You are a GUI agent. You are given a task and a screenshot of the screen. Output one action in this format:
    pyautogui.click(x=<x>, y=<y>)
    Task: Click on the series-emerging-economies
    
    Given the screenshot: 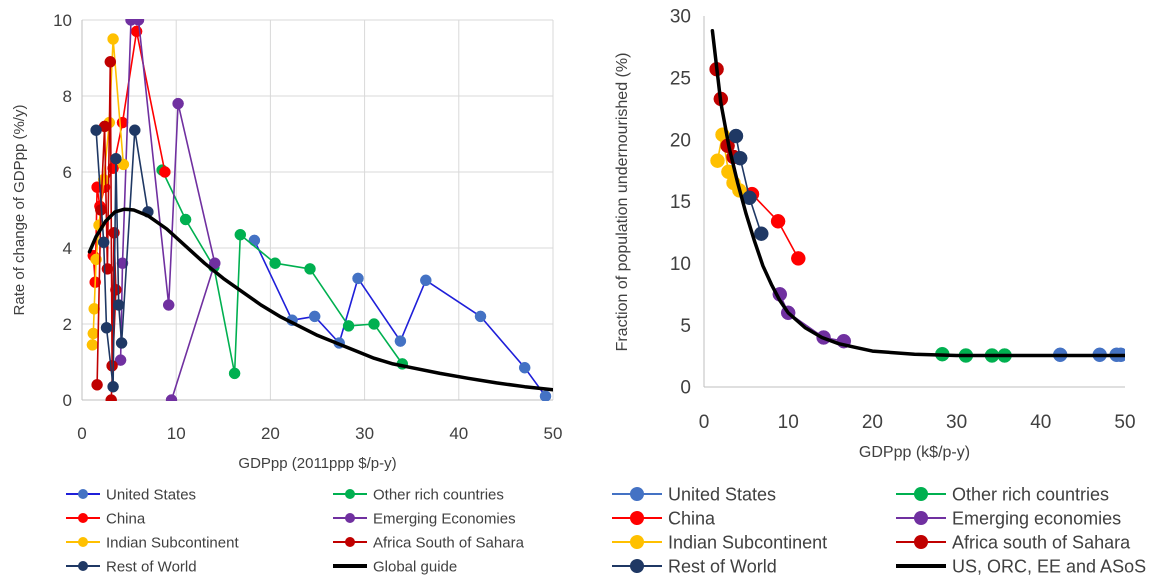 What is the action you would take?
    pyautogui.click(x=167, y=210)
    